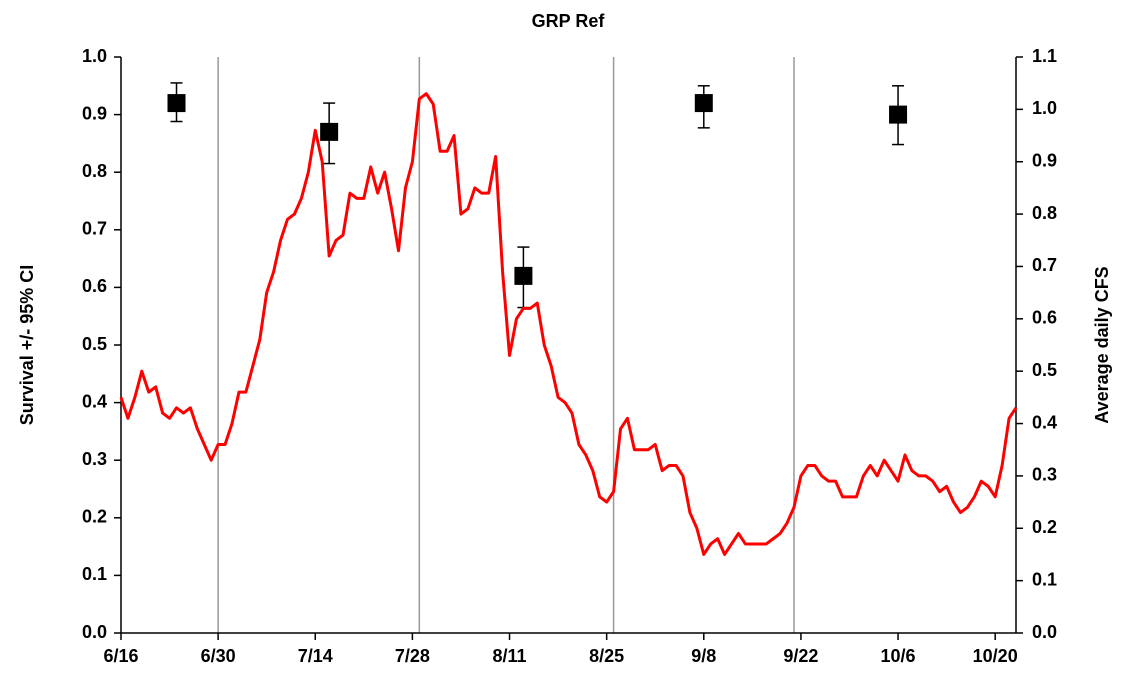 This screenshot has width=1125, height=685. Describe the element at coordinates (1044, 370) in the screenshot. I see `y2-tick-label: 0.5` at that location.